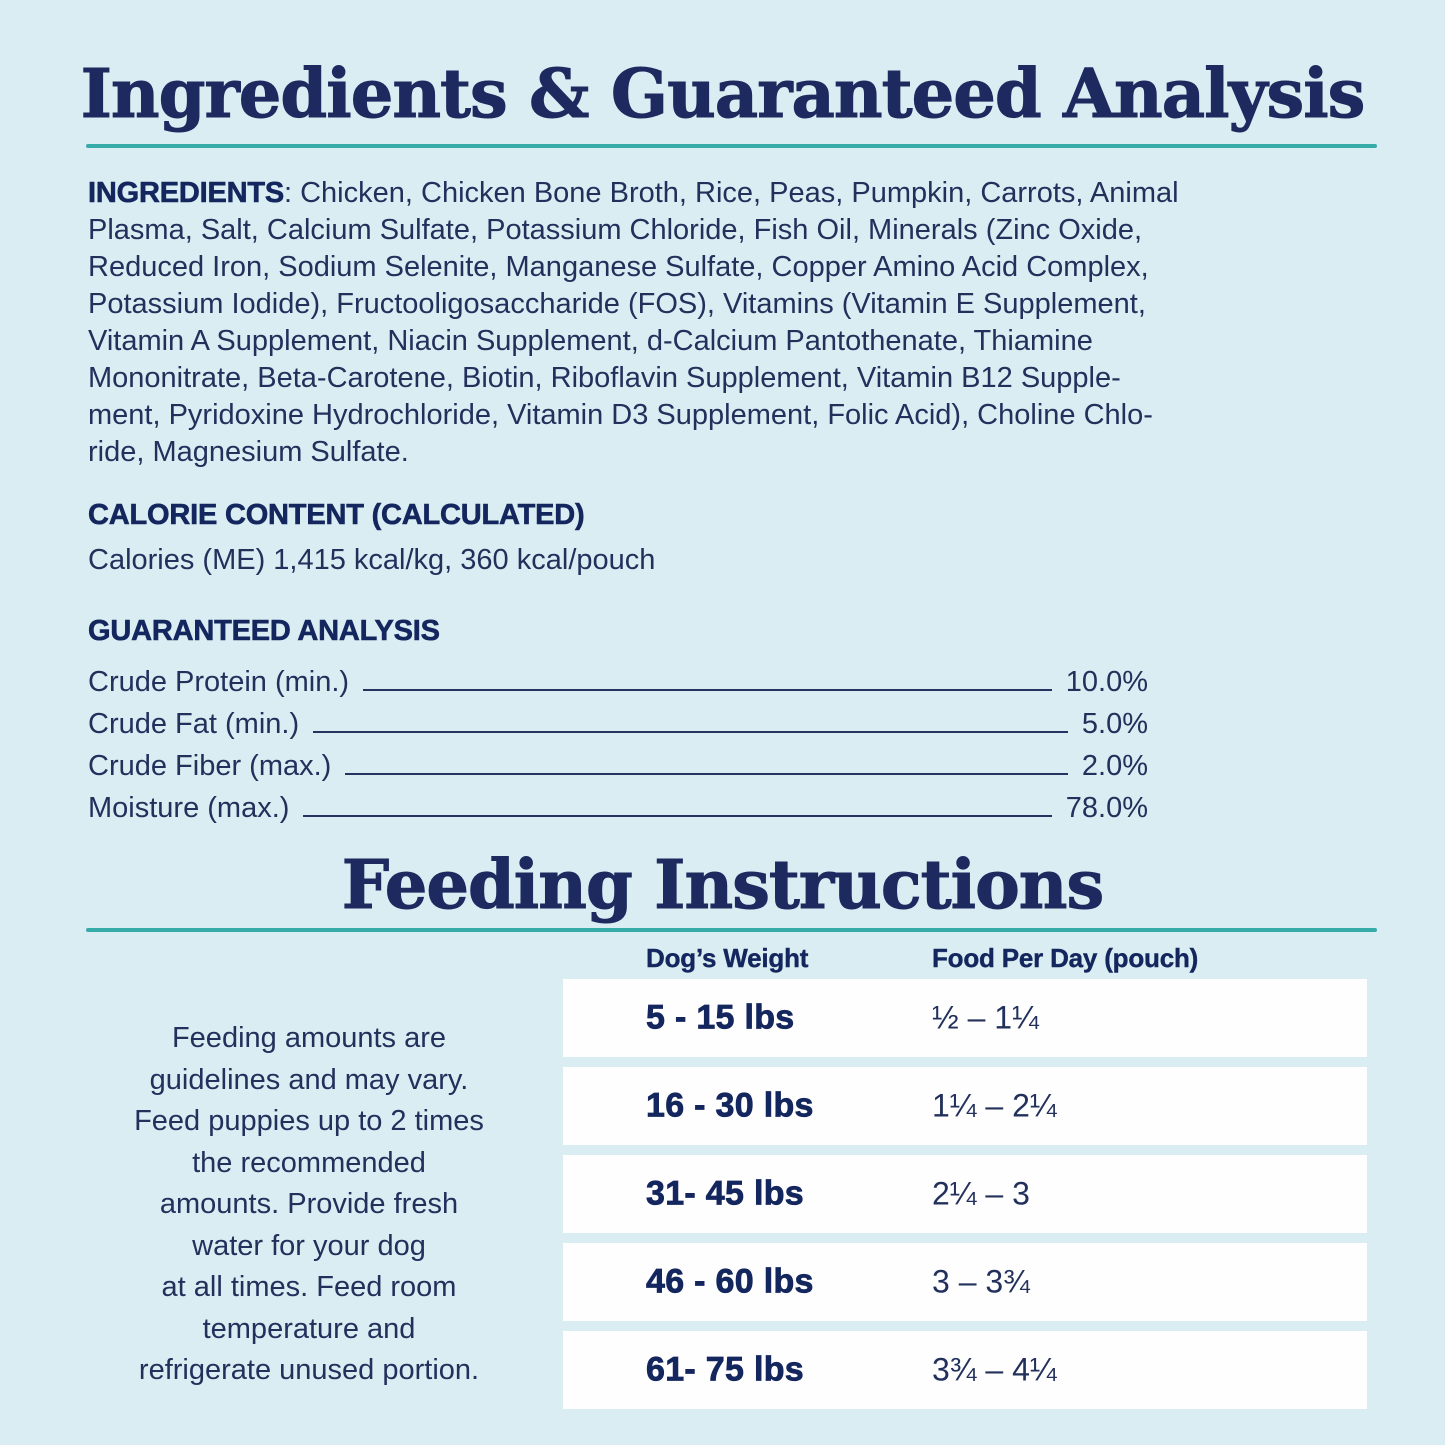 The image size is (1445, 1445). Describe the element at coordinates (336, 515) in the screenshot. I see `calorie-content-heading: CALORIE CONTENT (CALCULATED)` at that location.